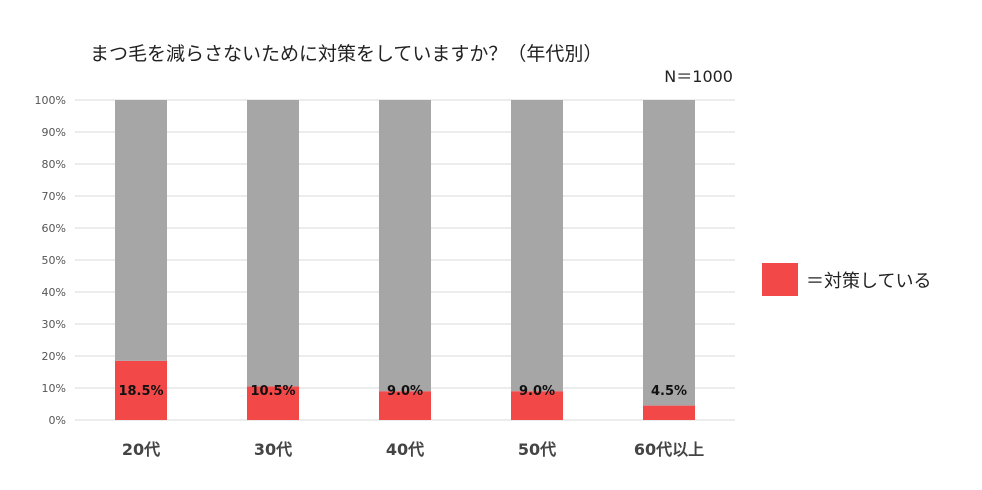 The width and height of the screenshot is (982, 490). Describe the element at coordinates (537, 449) in the screenshot. I see `x-tick-label: 50代` at that location.